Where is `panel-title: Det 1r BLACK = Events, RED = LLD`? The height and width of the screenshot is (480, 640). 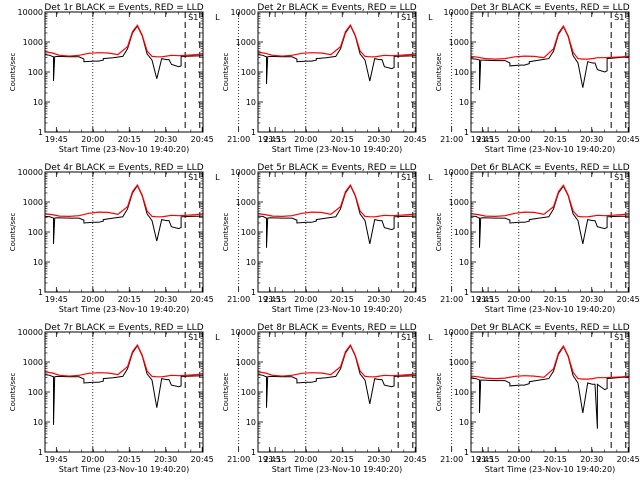 panel-title: Det 1r BLACK = Events, RED = LLD is located at coordinates (123, 8).